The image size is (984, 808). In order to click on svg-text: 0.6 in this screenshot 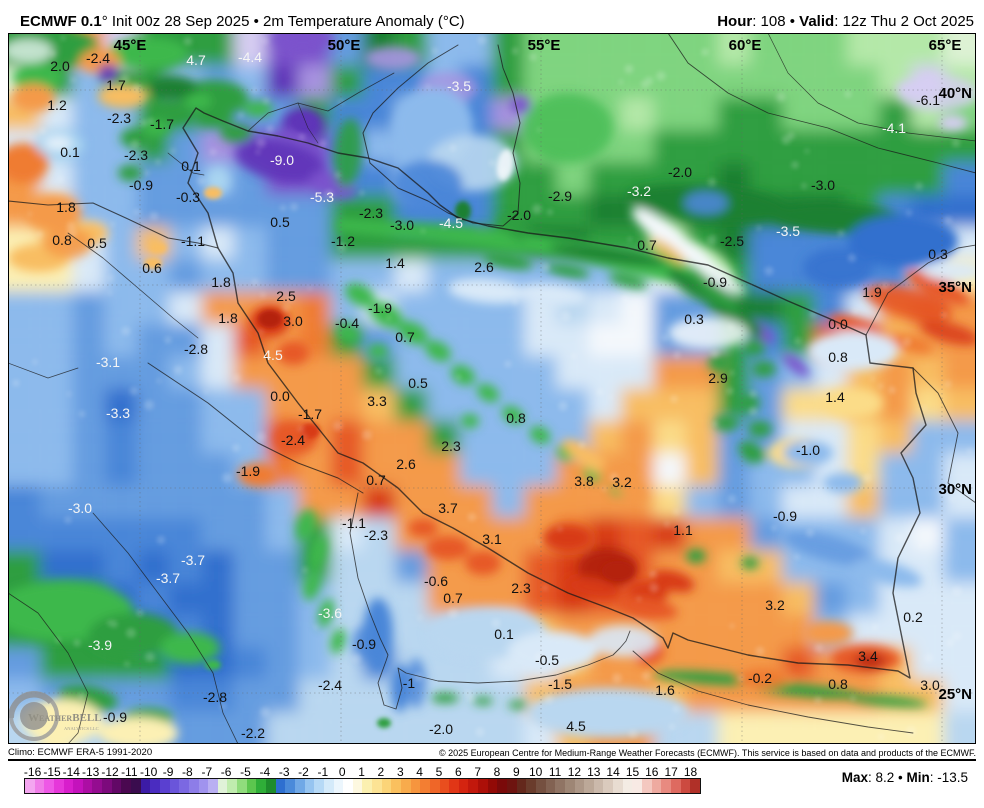, I will do `click(152, 268)`.